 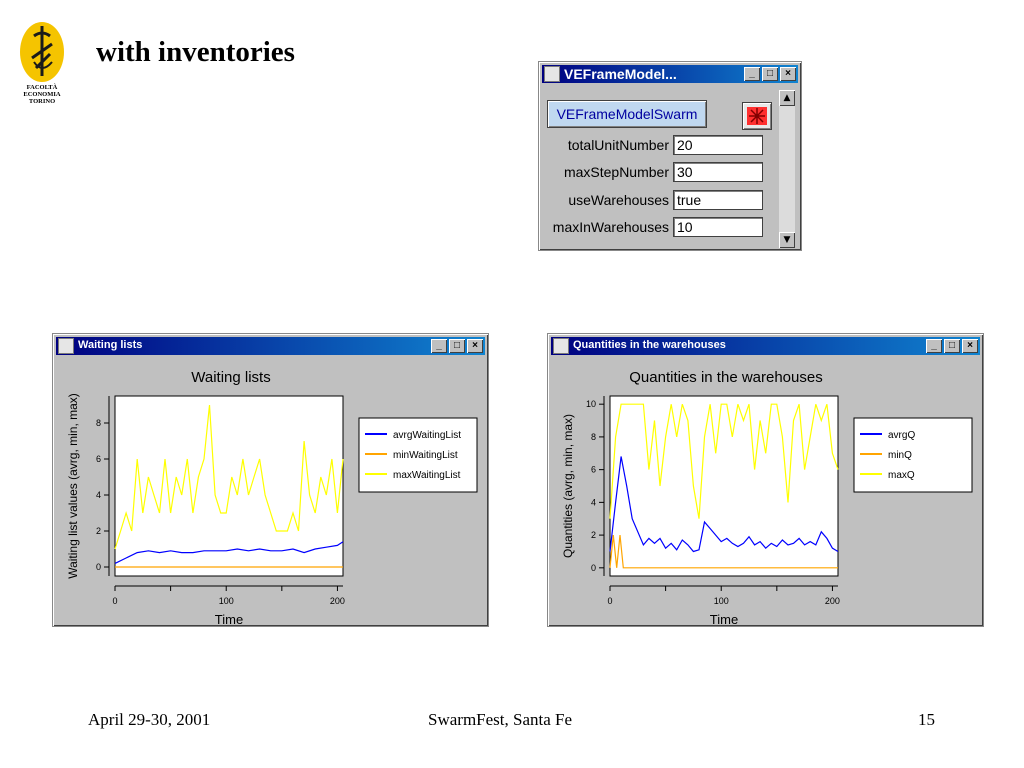 I want to click on scroll-up-icon: ▲, so click(x=787, y=98).